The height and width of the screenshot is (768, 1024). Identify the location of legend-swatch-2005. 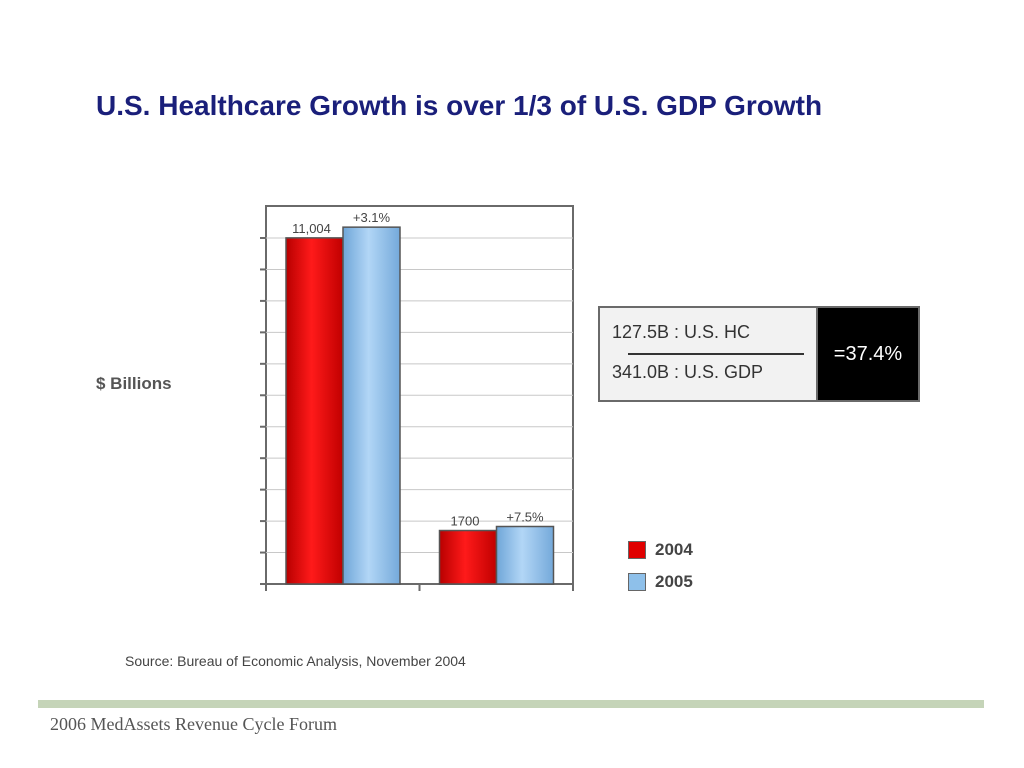
(637, 582).